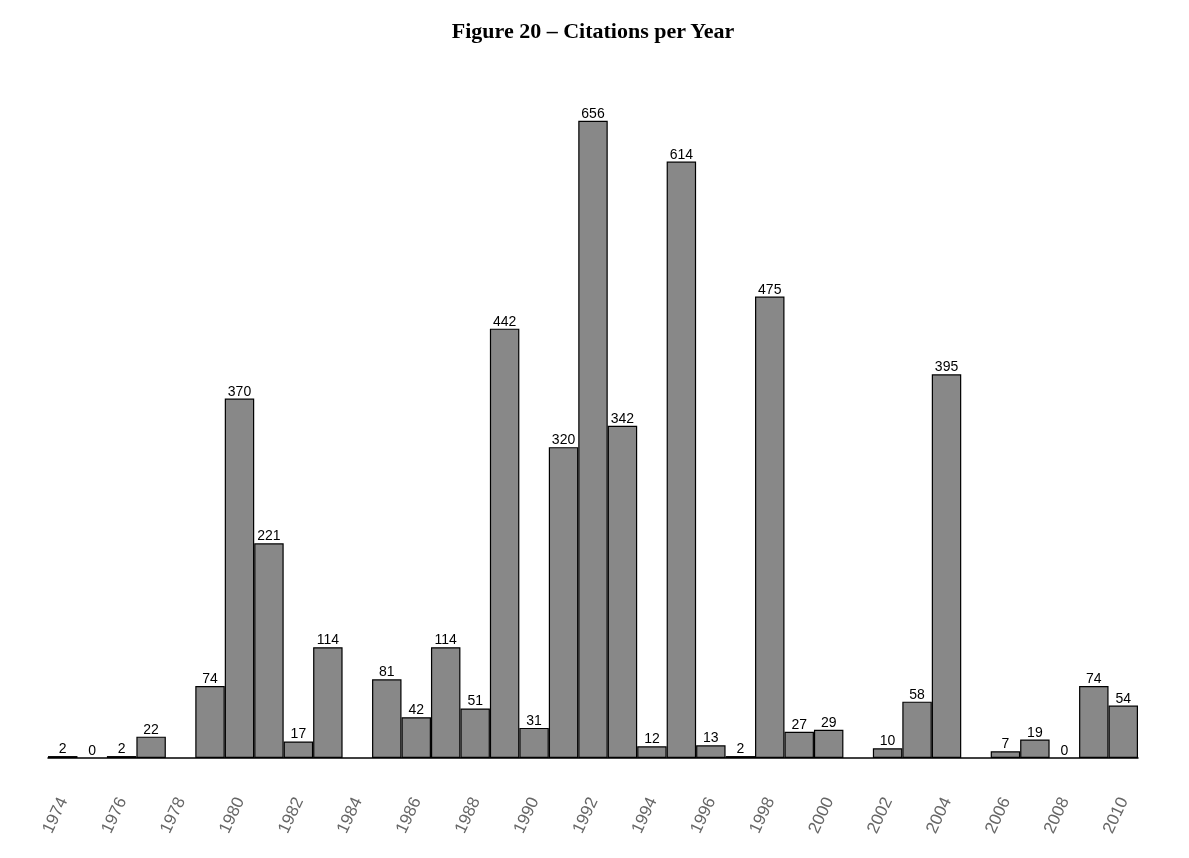 This screenshot has height=858, width=1189. I want to click on data-label: 656, so click(593, 112).